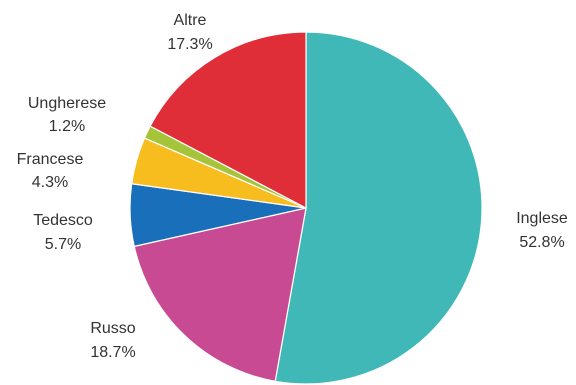 This screenshot has height=385, width=576. I want to click on slice-label-name: Inglese, so click(542, 218).